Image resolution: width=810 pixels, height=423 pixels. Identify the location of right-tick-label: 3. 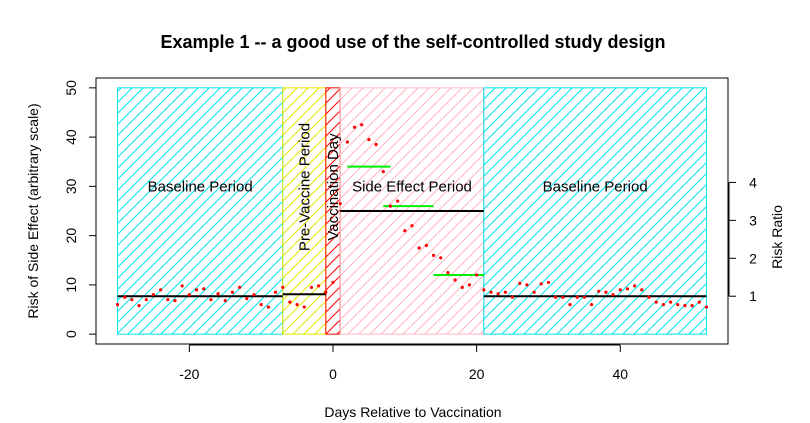
(753, 220).